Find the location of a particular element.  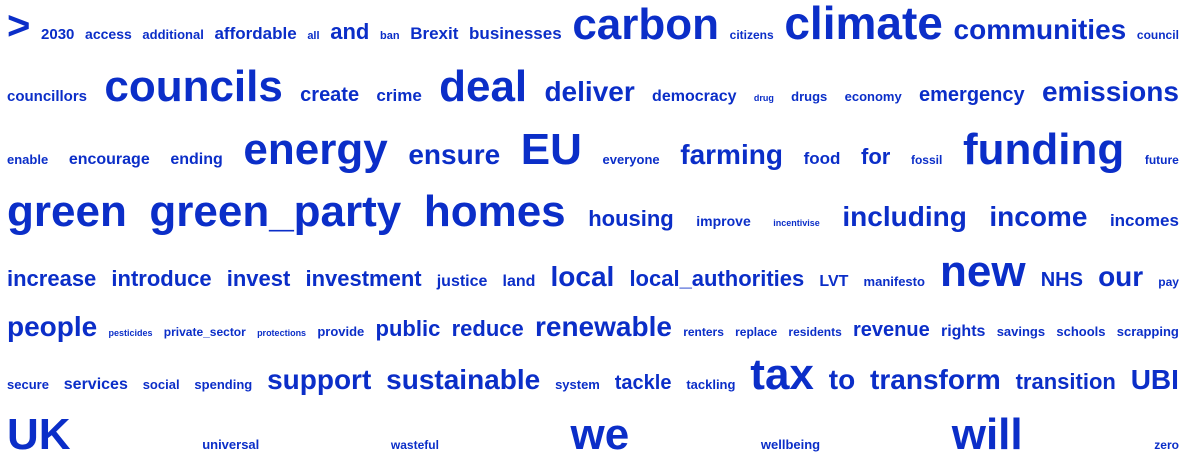

cloud-word: to is located at coordinates (842, 380).